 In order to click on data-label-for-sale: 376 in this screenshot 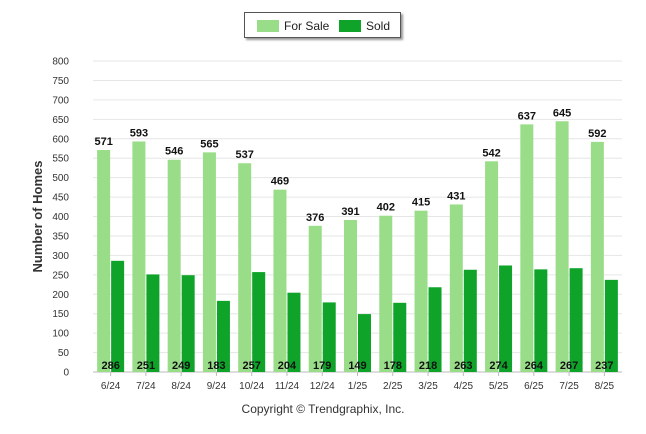, I will do `click(315, 218)`.